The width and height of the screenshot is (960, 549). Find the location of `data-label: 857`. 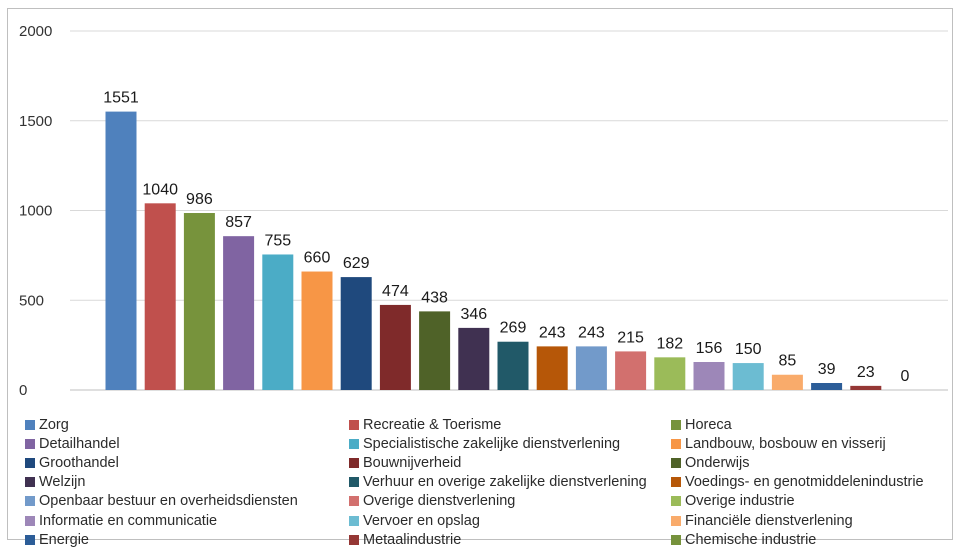

data-label: 857 is located at coordinates (238, 222).